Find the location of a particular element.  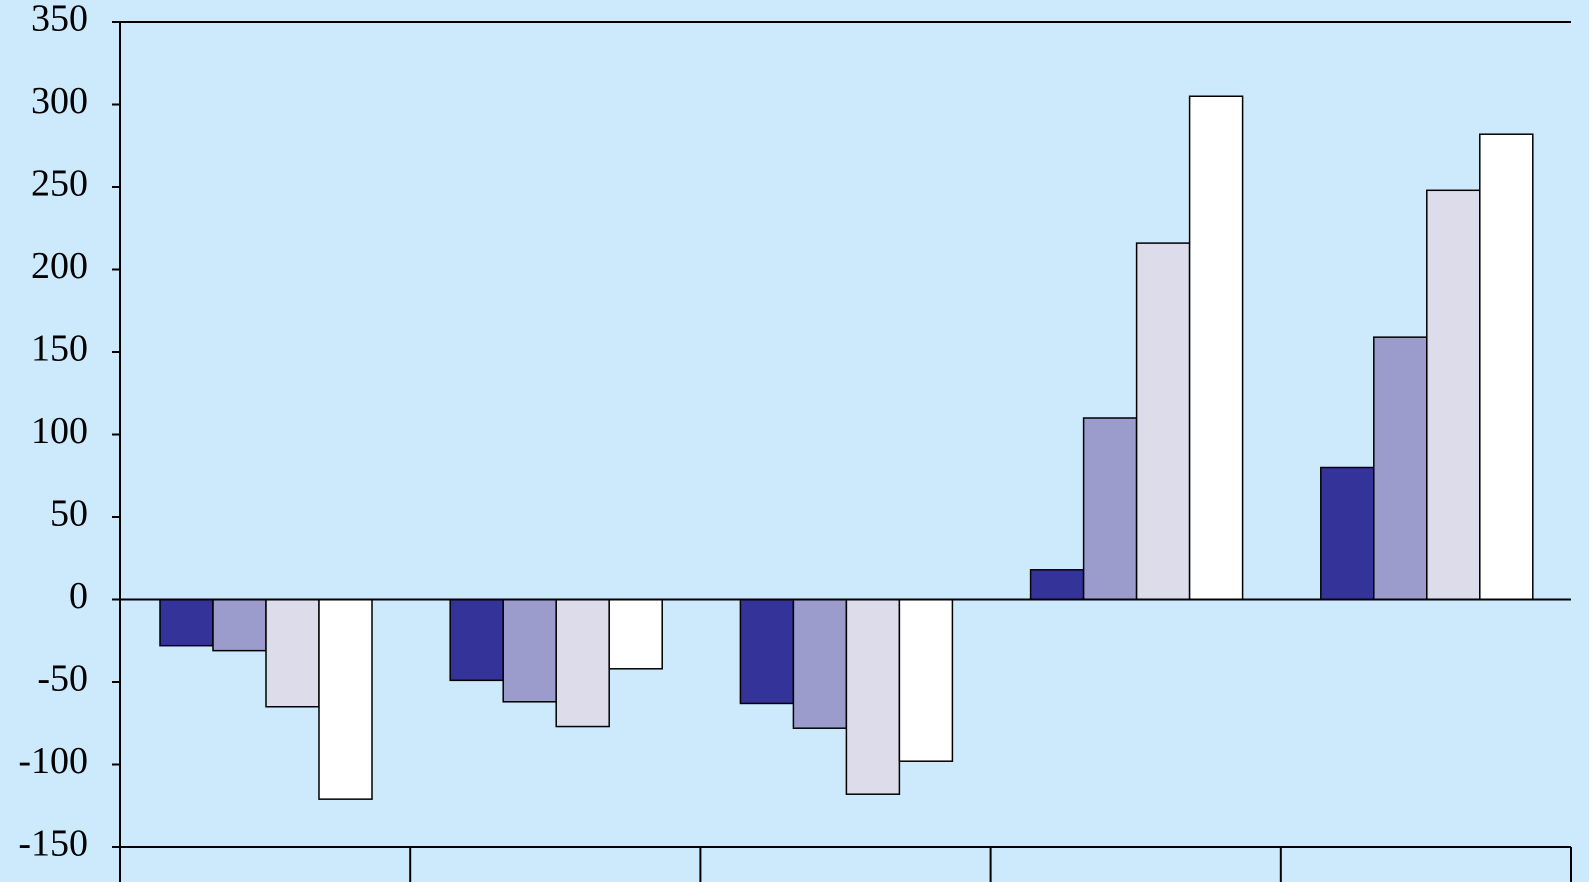

y-tick-label: -100 is located at coordinates (53, 761).